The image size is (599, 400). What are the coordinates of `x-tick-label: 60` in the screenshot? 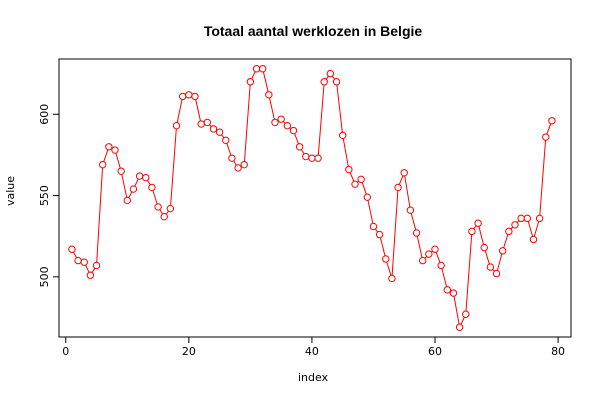 It's located at (435, 351).